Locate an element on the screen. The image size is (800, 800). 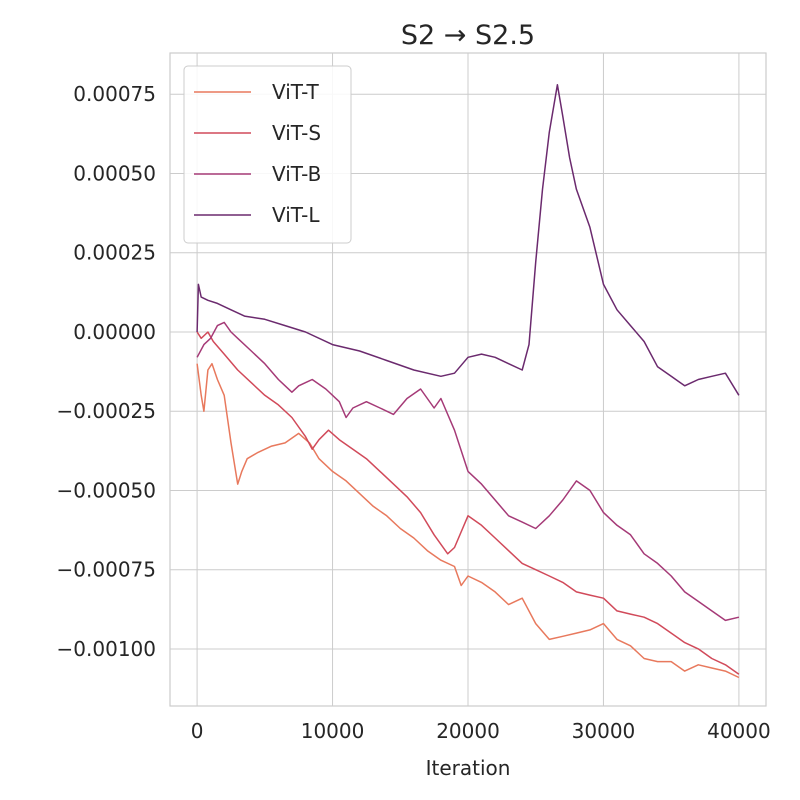
legend: ViT-T ViT-S ViT-B ViT-L is located at coordinates (267, 154).